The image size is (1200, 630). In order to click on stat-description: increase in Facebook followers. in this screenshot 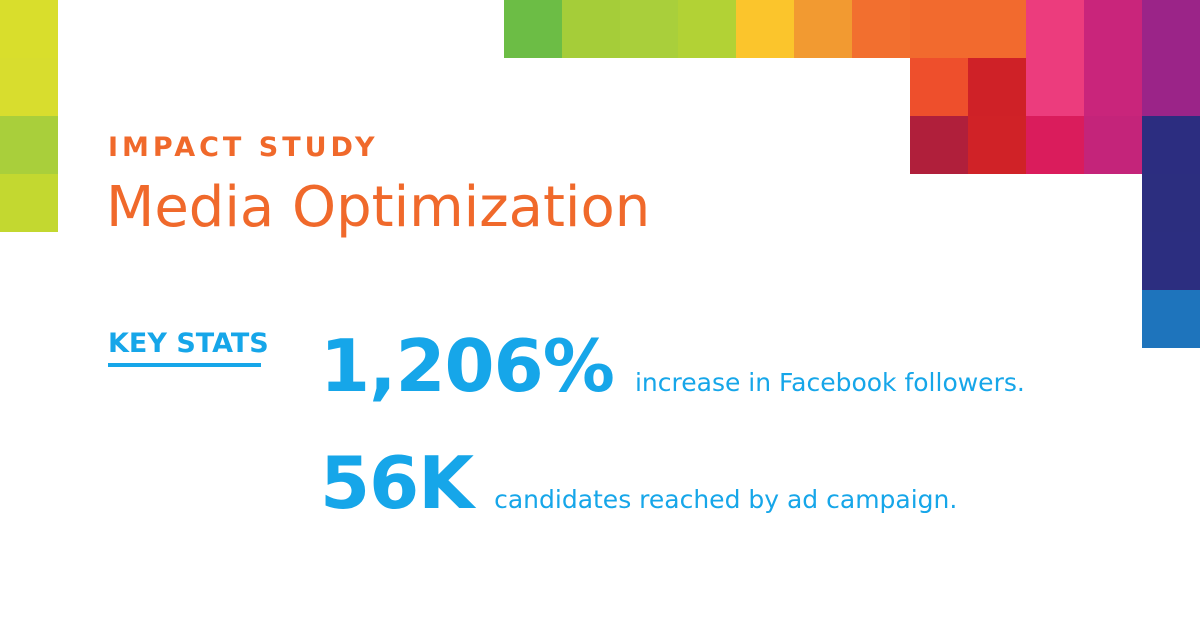, I will do `click(829, 382)`.